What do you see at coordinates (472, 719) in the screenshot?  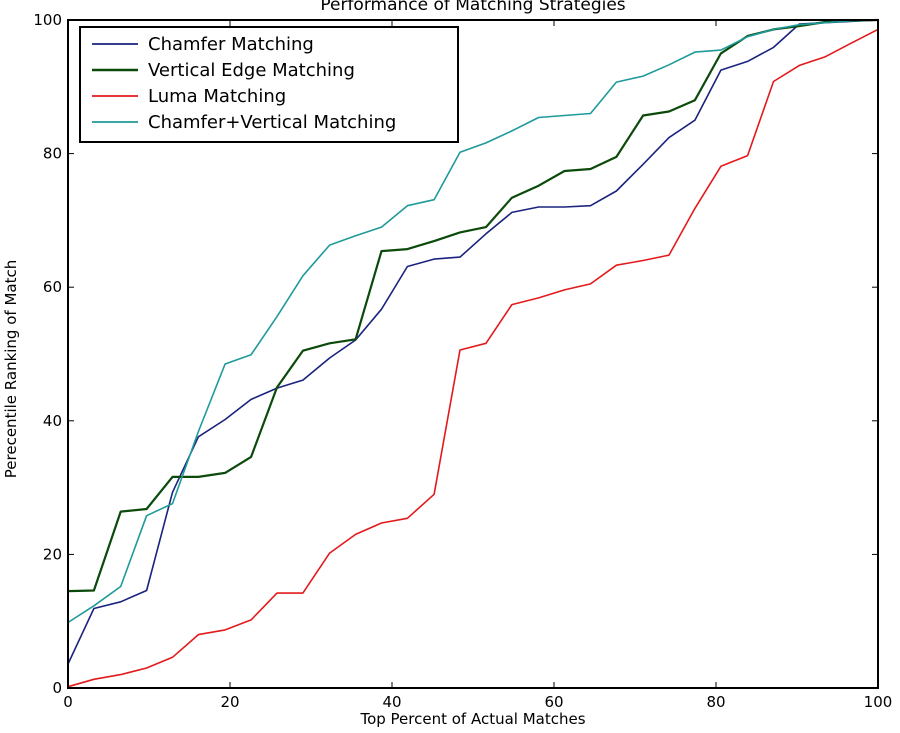 I see `x-axis-label: Top Percent of Actual Matches` at bounding box center [472, 719].